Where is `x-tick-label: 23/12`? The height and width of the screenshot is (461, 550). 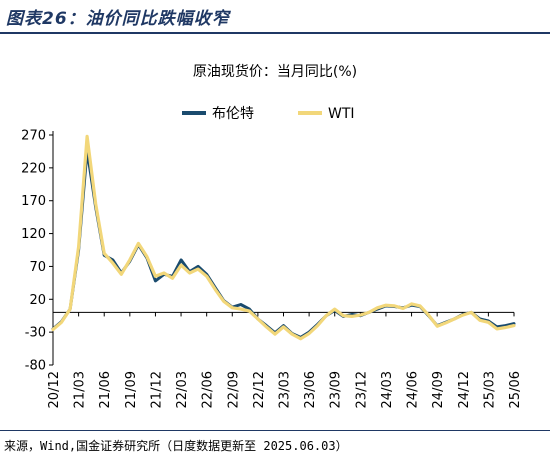
x-tick-label: 23/12 is located at coordinates (361, 389).